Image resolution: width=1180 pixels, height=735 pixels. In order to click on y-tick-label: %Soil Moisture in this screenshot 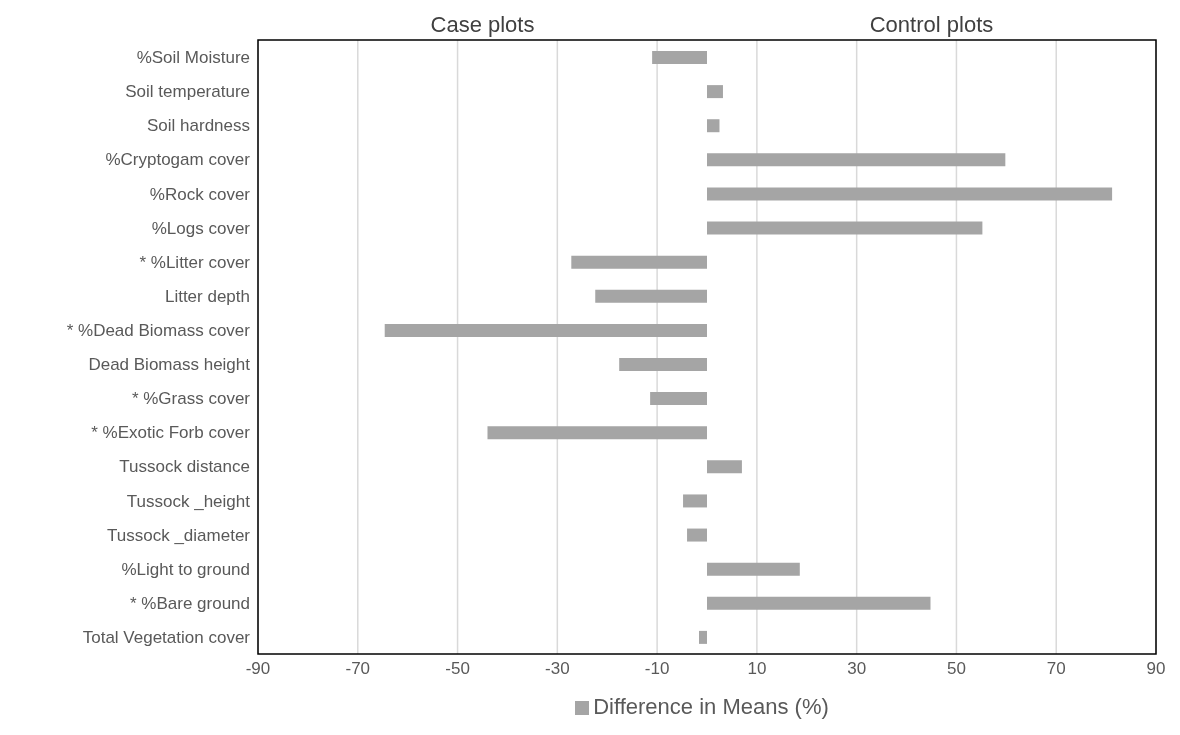, I will do `click(193, 58)`.